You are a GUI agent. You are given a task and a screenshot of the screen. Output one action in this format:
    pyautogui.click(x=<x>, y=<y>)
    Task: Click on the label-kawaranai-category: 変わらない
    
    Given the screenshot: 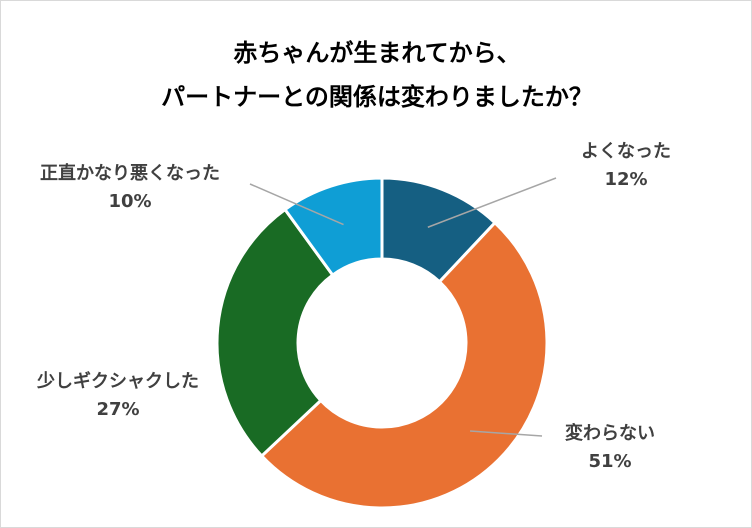 What is the action you would take?
    pyautogui.click(x=610, y=433)
    